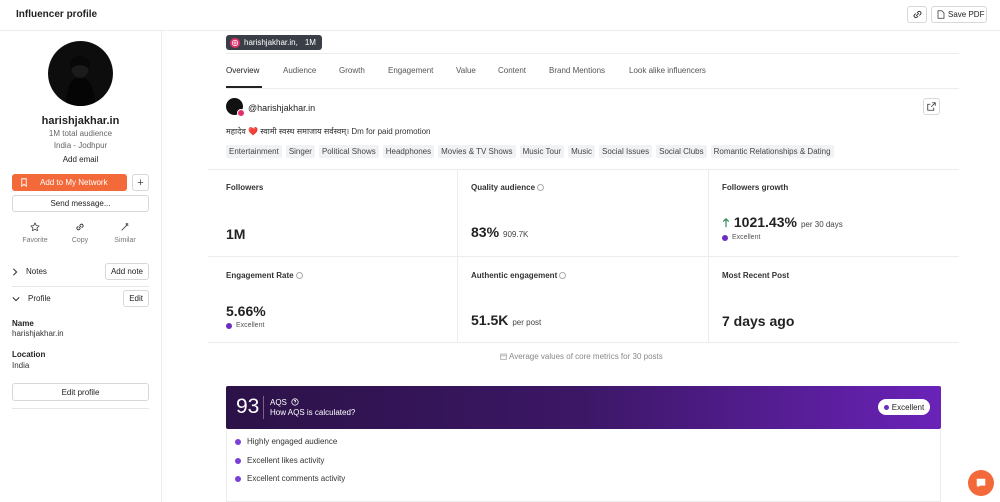 The width and height of the screenshot is (1000, 502). I want to click on tab-growth: Growth, so click(352, 70).